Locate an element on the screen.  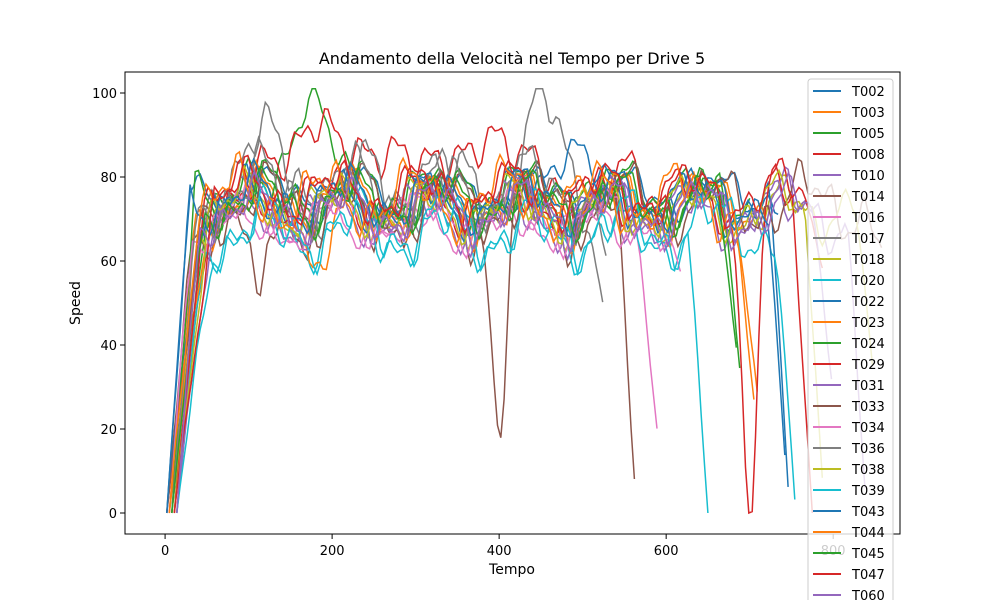
y-tick-label: 20 is located at coordinates (108, 430).